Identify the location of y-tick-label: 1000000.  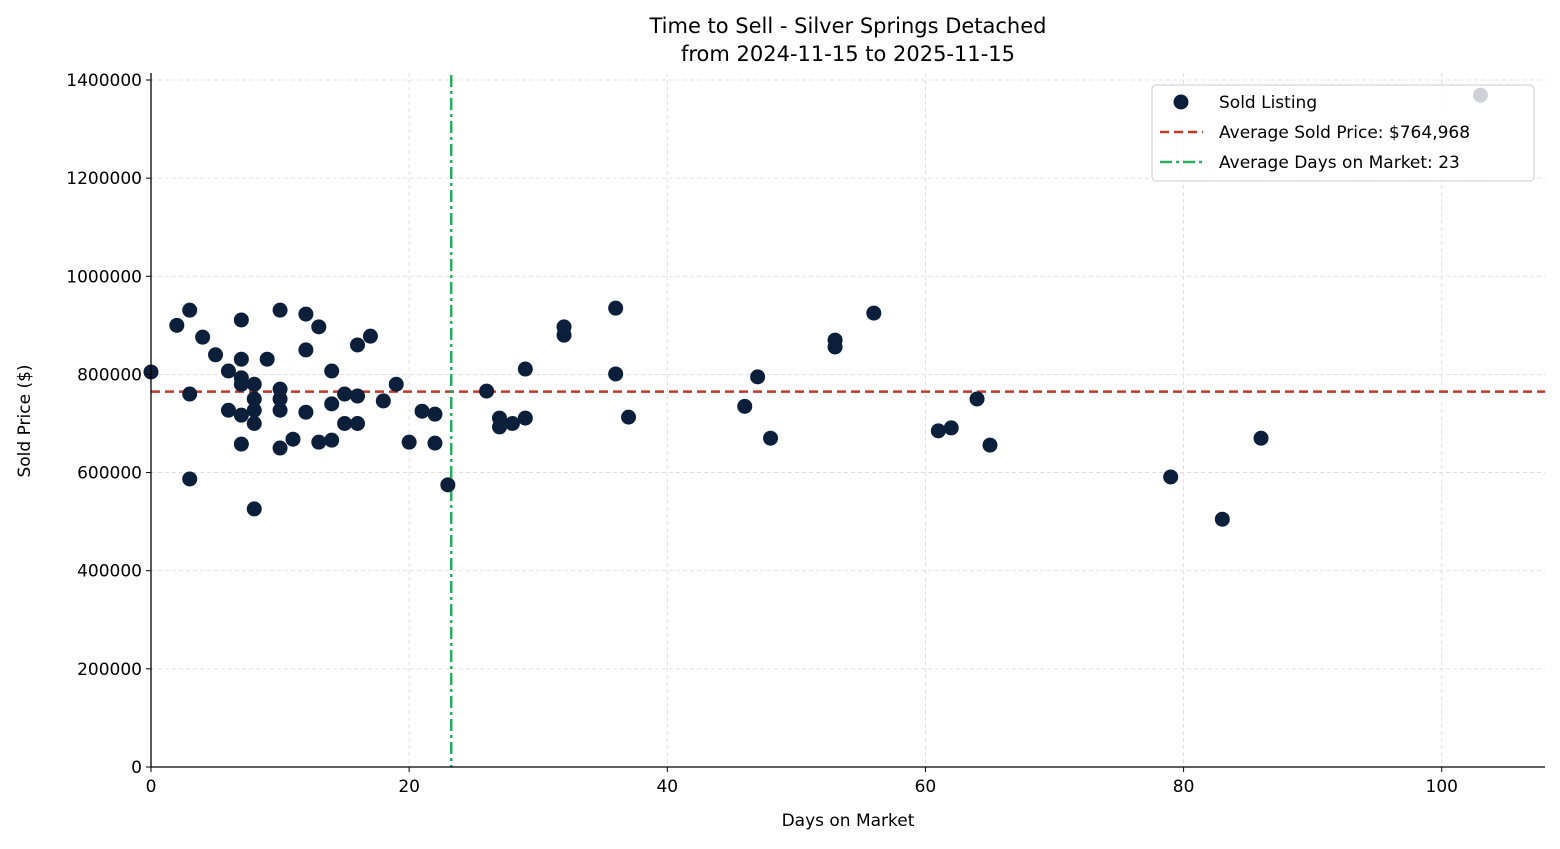
(104, 277).